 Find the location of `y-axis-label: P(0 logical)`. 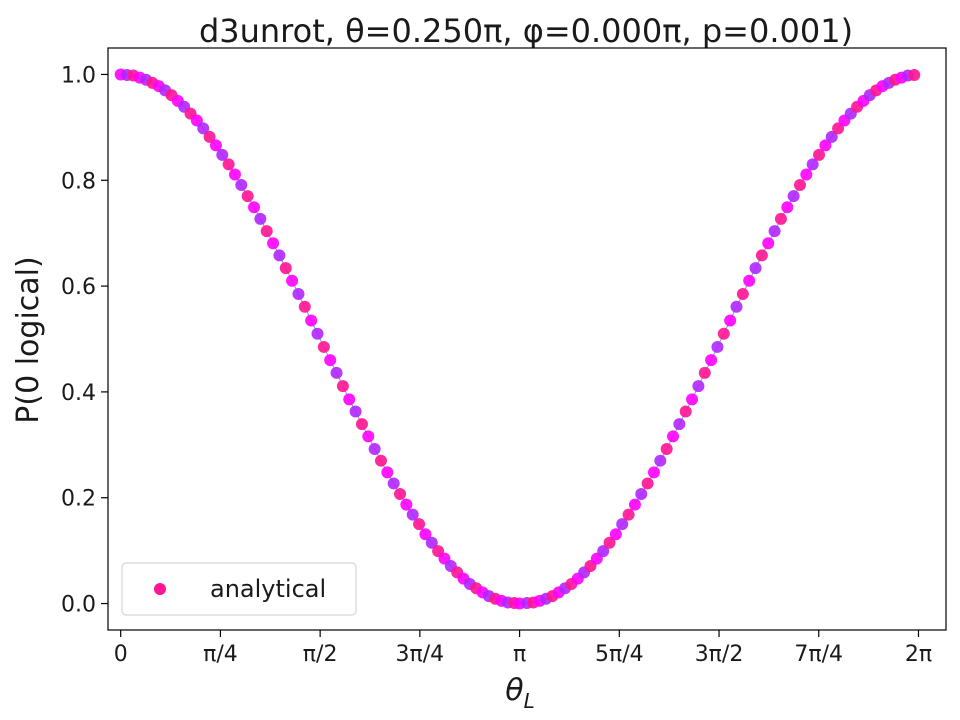

y-axis-label: P(0 logical) is located at coordinates (28, 339).